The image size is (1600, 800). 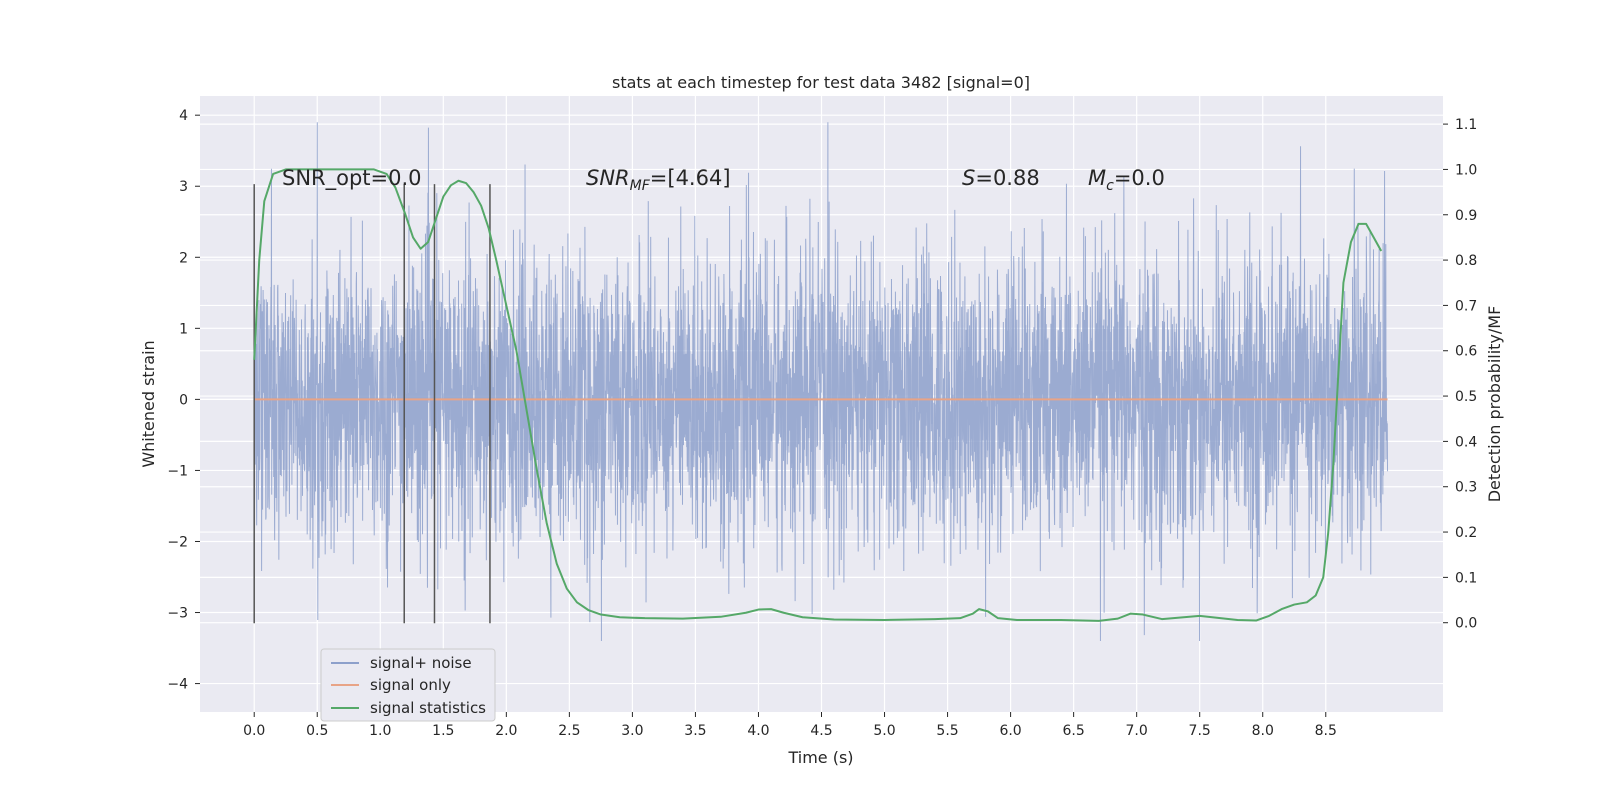 What do you see at coordinates (1007, 178) in the screenshot?
I see `annotation-s-value-part: =0.88` at bounding box center [1007, 178].